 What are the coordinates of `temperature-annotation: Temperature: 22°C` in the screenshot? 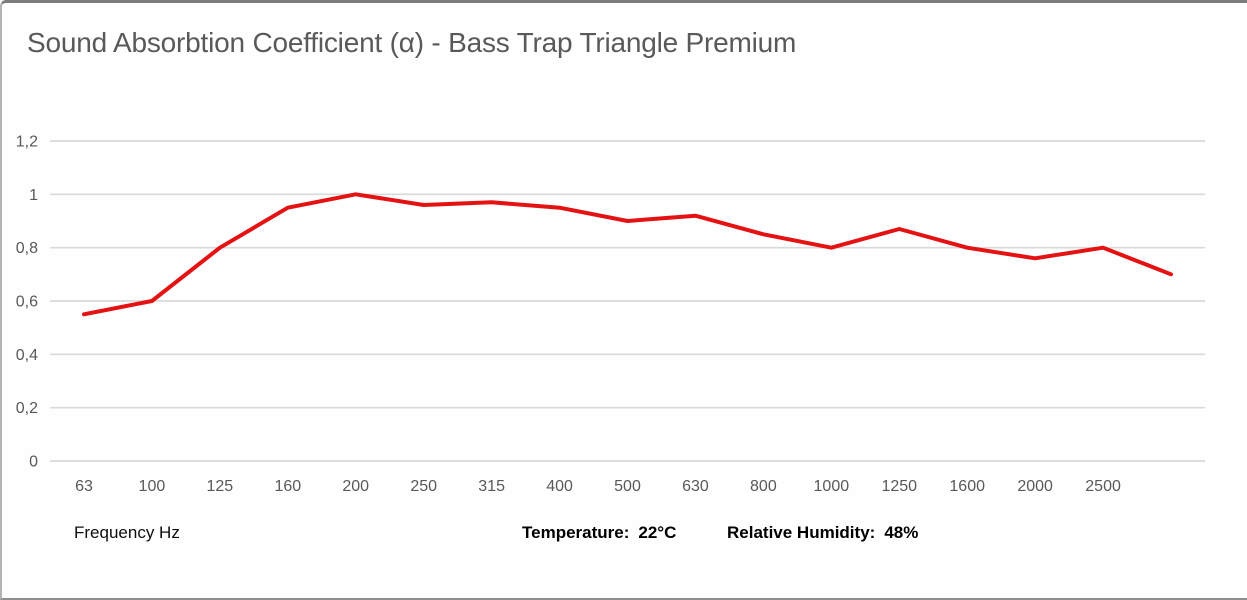 It's located at (599, 533).